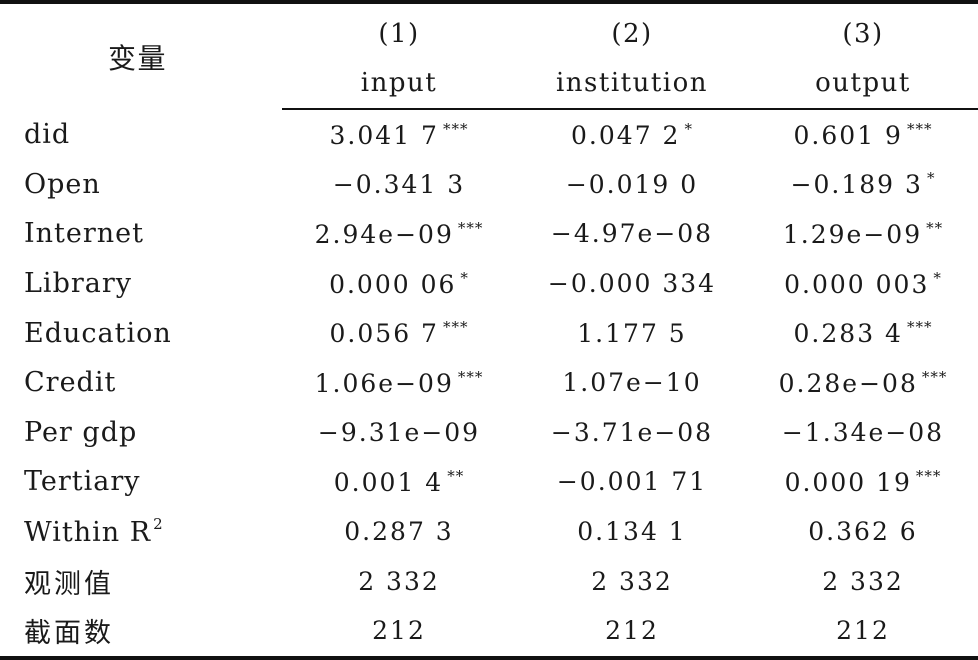 This screenshot has height=660, width=978. I want to click on table-row: Credit 1.06e−09 *** 1.07e−10 0.28e−08 ***, so click(489, 383).